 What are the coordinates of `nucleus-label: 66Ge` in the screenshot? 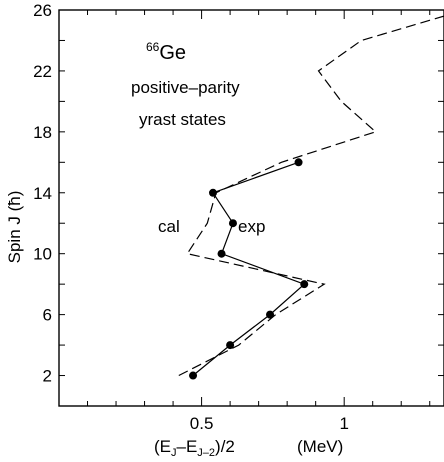 It's located at (166, 52).